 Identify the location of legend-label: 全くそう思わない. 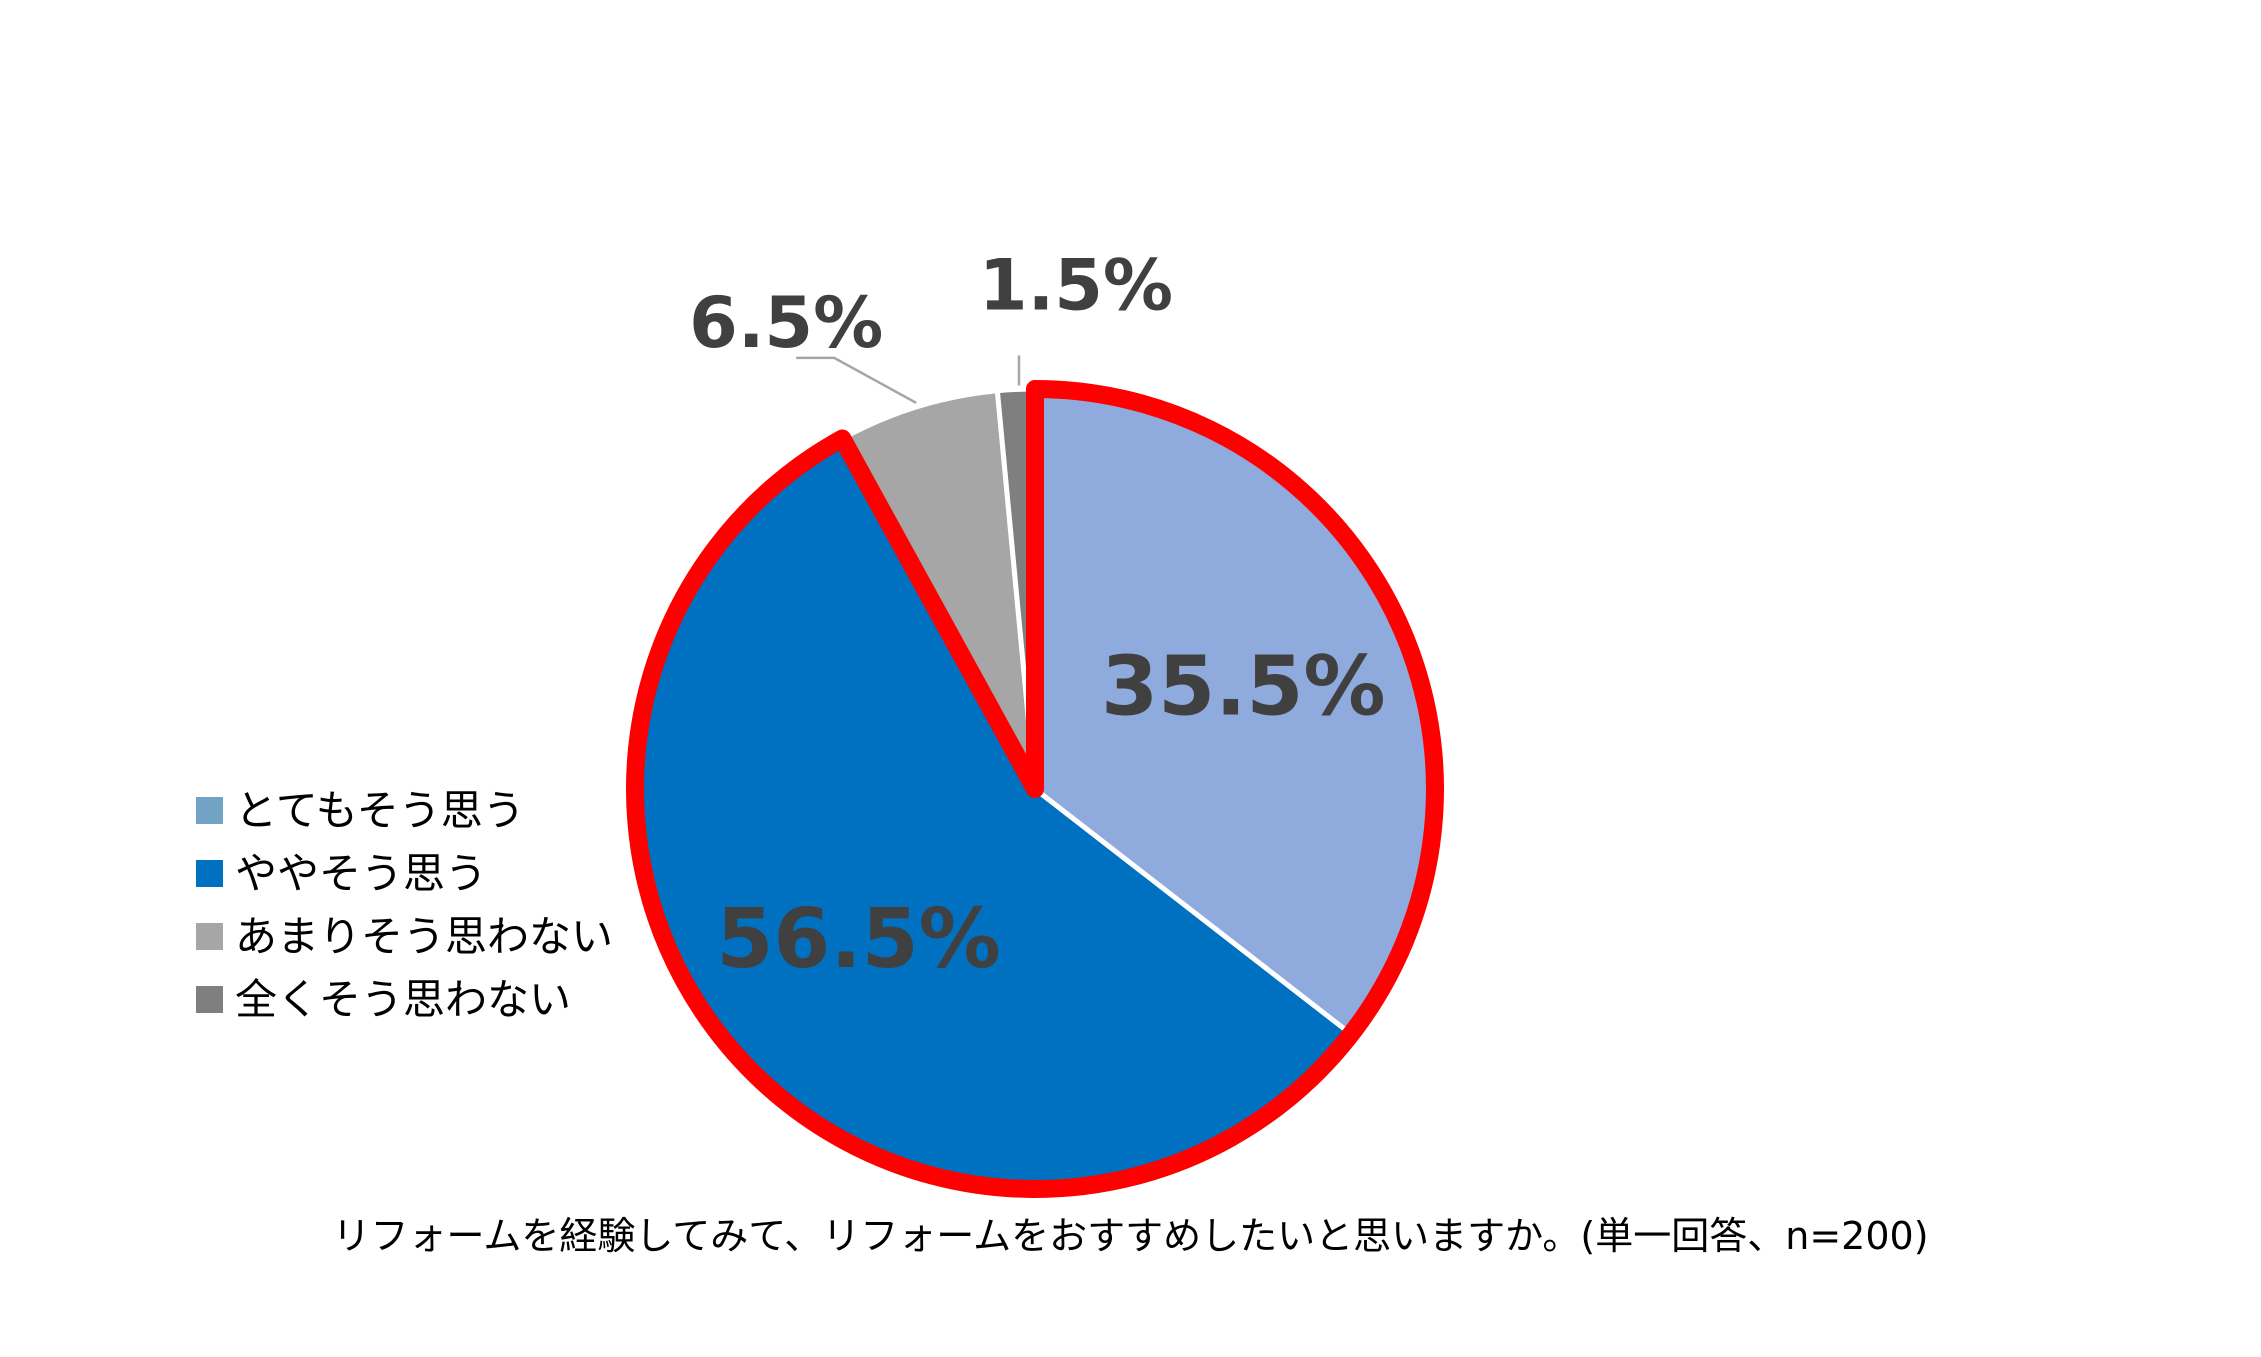
(403, 999).